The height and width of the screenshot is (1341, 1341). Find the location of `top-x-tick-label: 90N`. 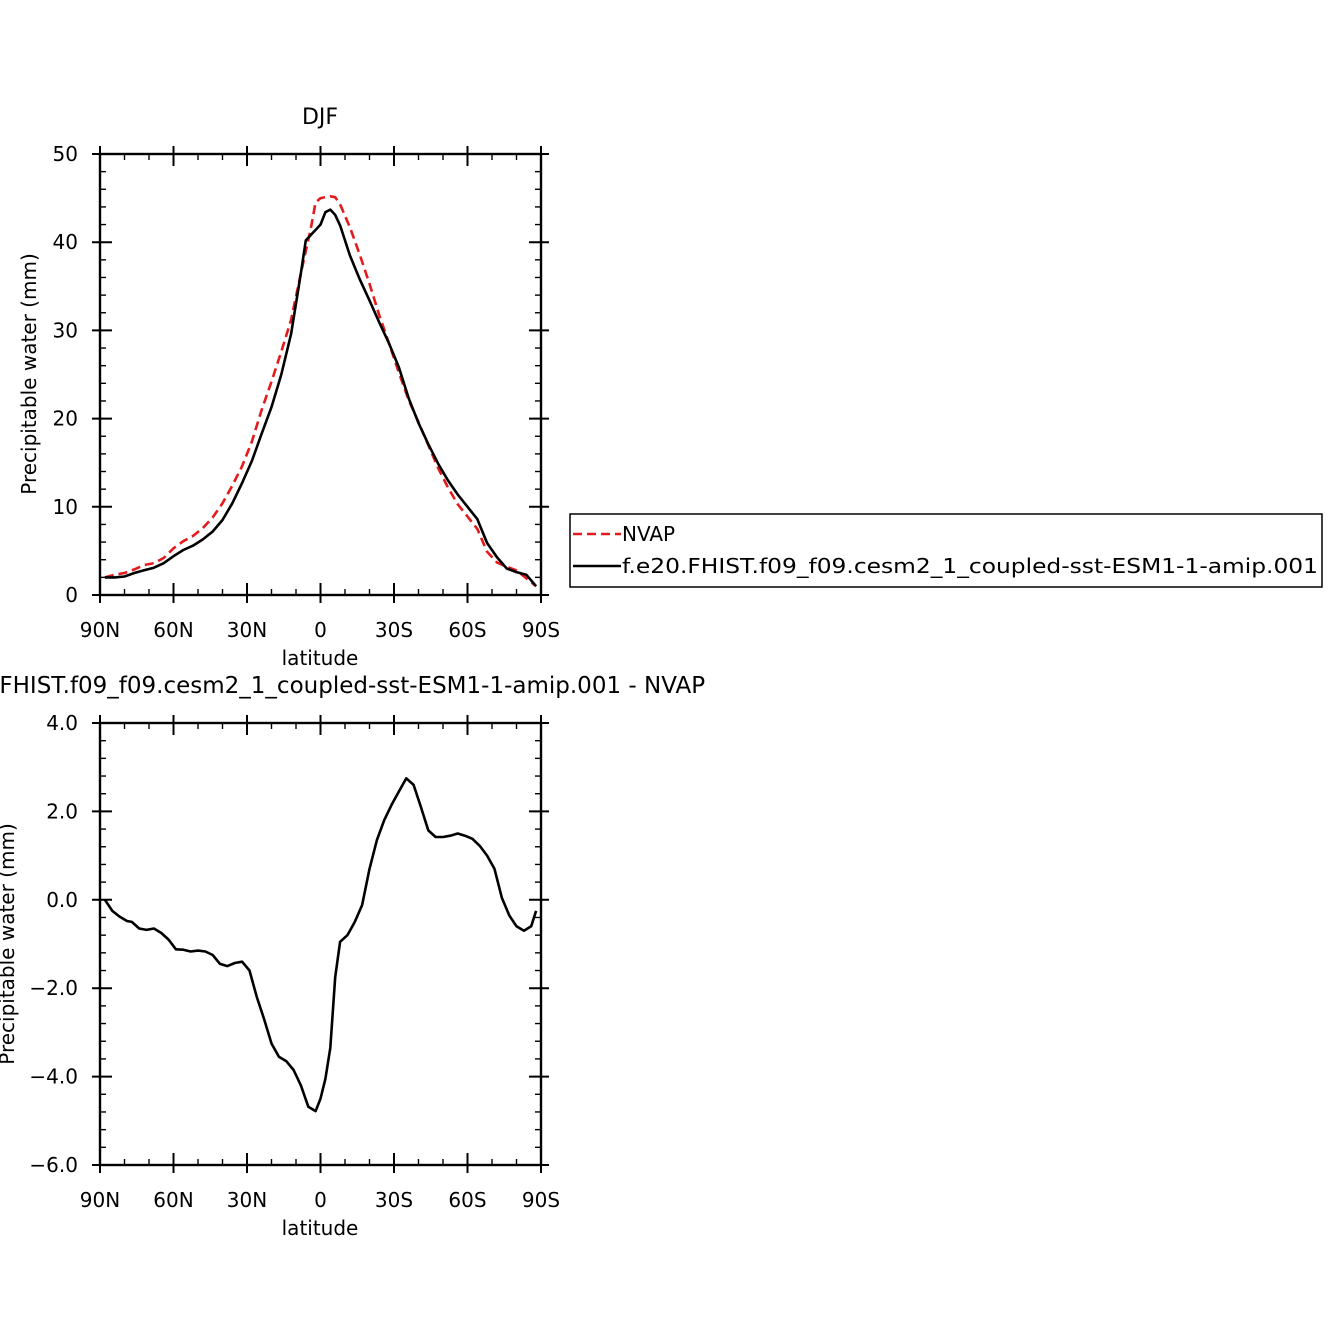

top-x-tick-label: 90N is located at coordinates (100, 630).